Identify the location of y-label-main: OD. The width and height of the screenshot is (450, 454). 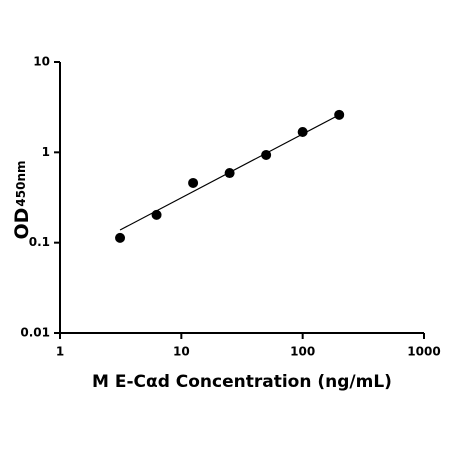
(22, 224).